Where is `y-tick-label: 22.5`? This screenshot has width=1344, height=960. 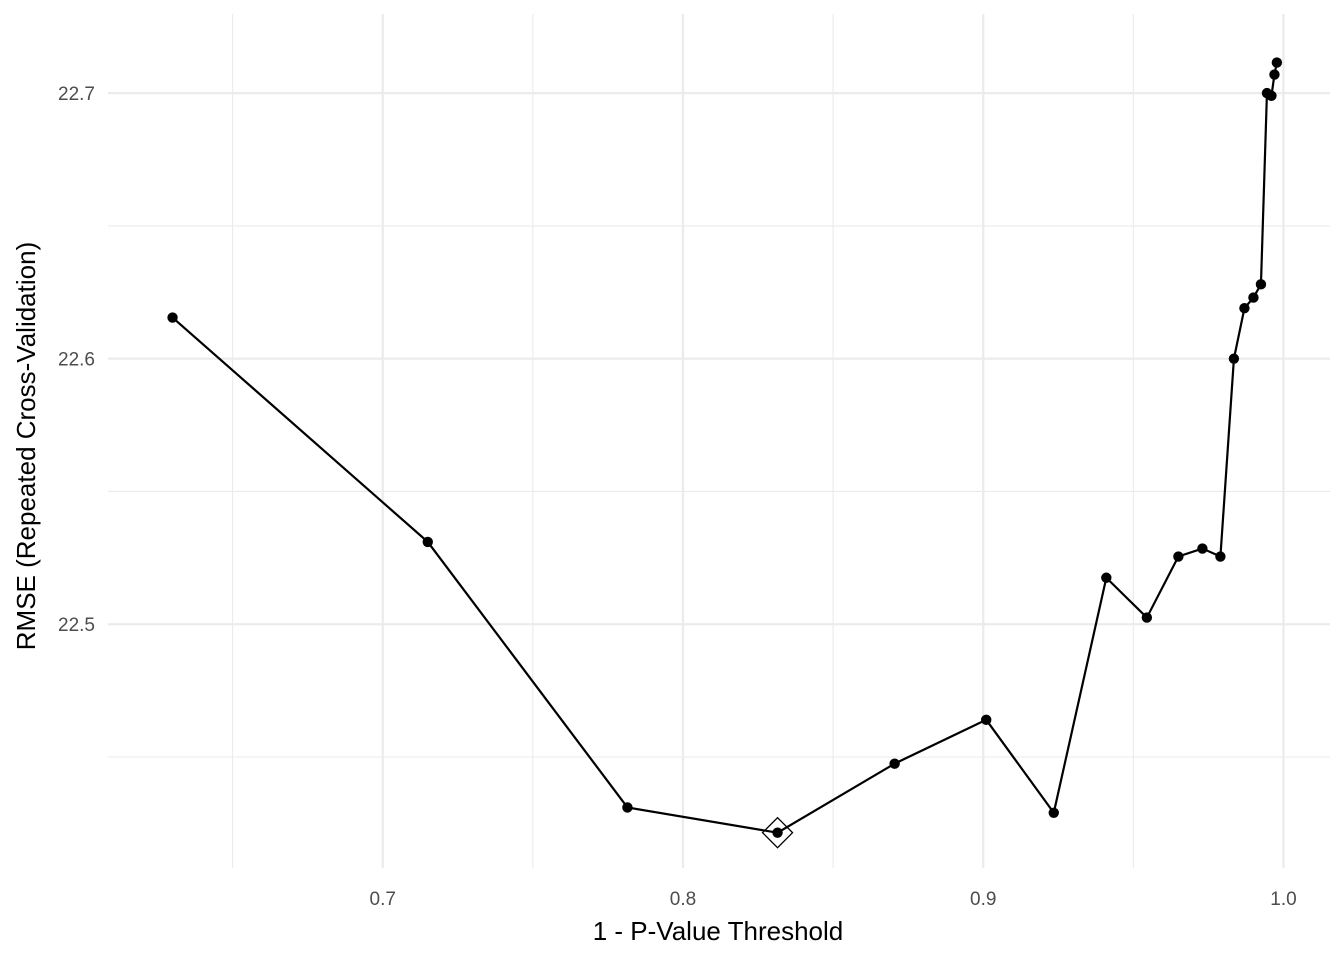 y-tick-label: 22.5 is located at coordinates (76, 625).